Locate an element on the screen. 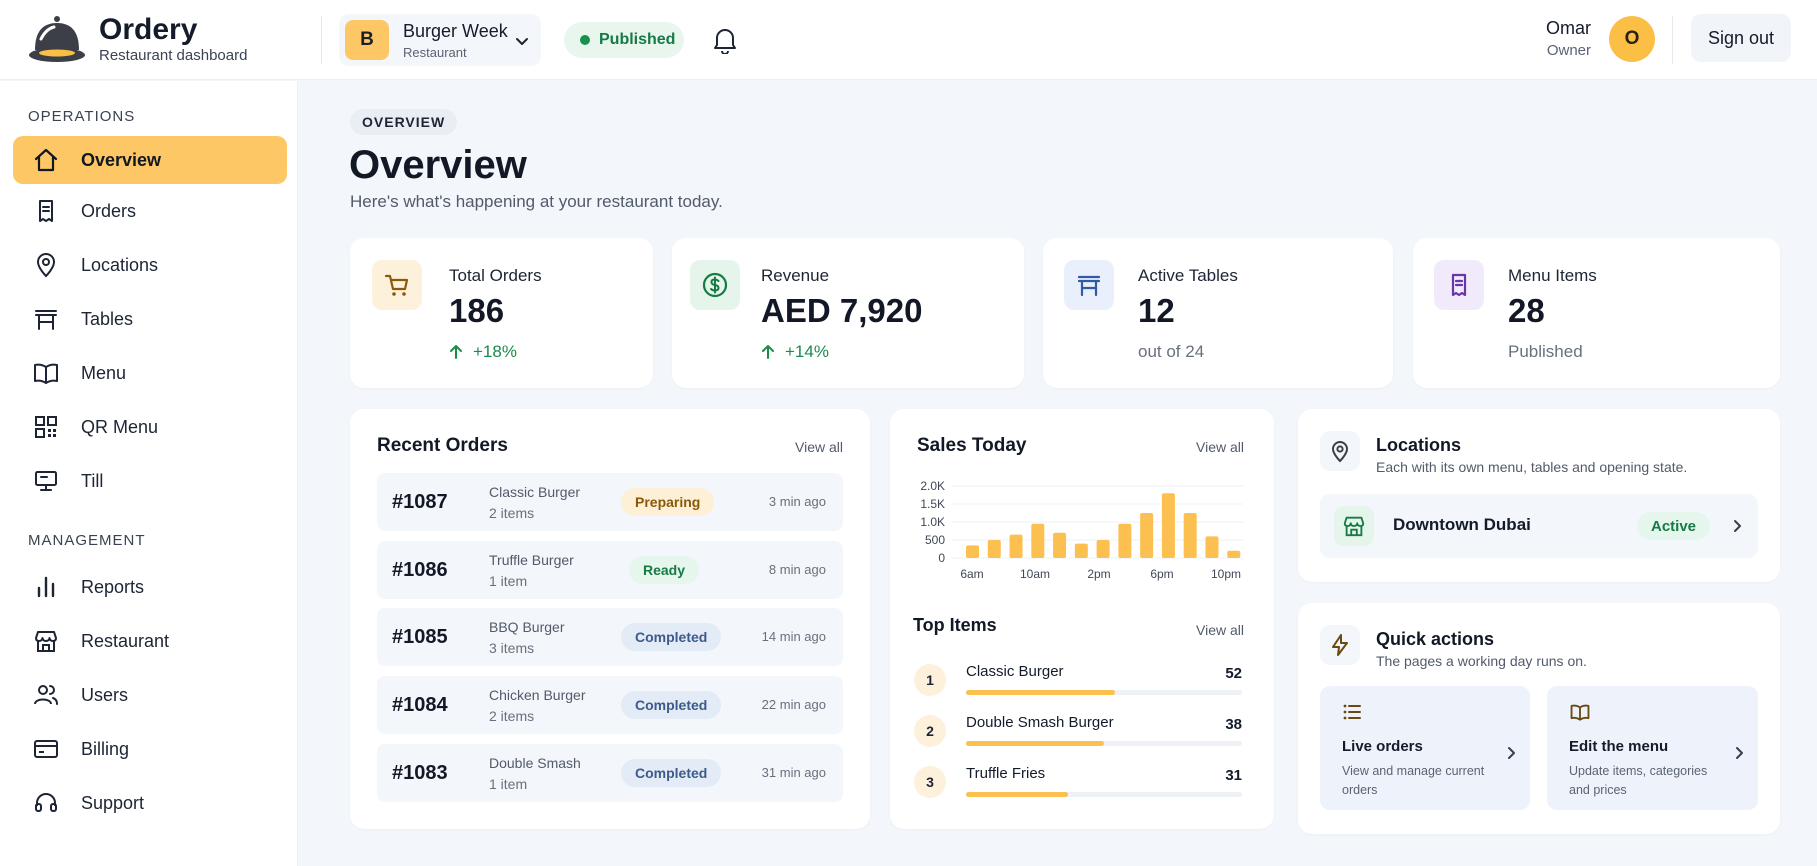 This screenshot has width=1817, height=866. order-id: #1086 is located at coordinates (420, 570).